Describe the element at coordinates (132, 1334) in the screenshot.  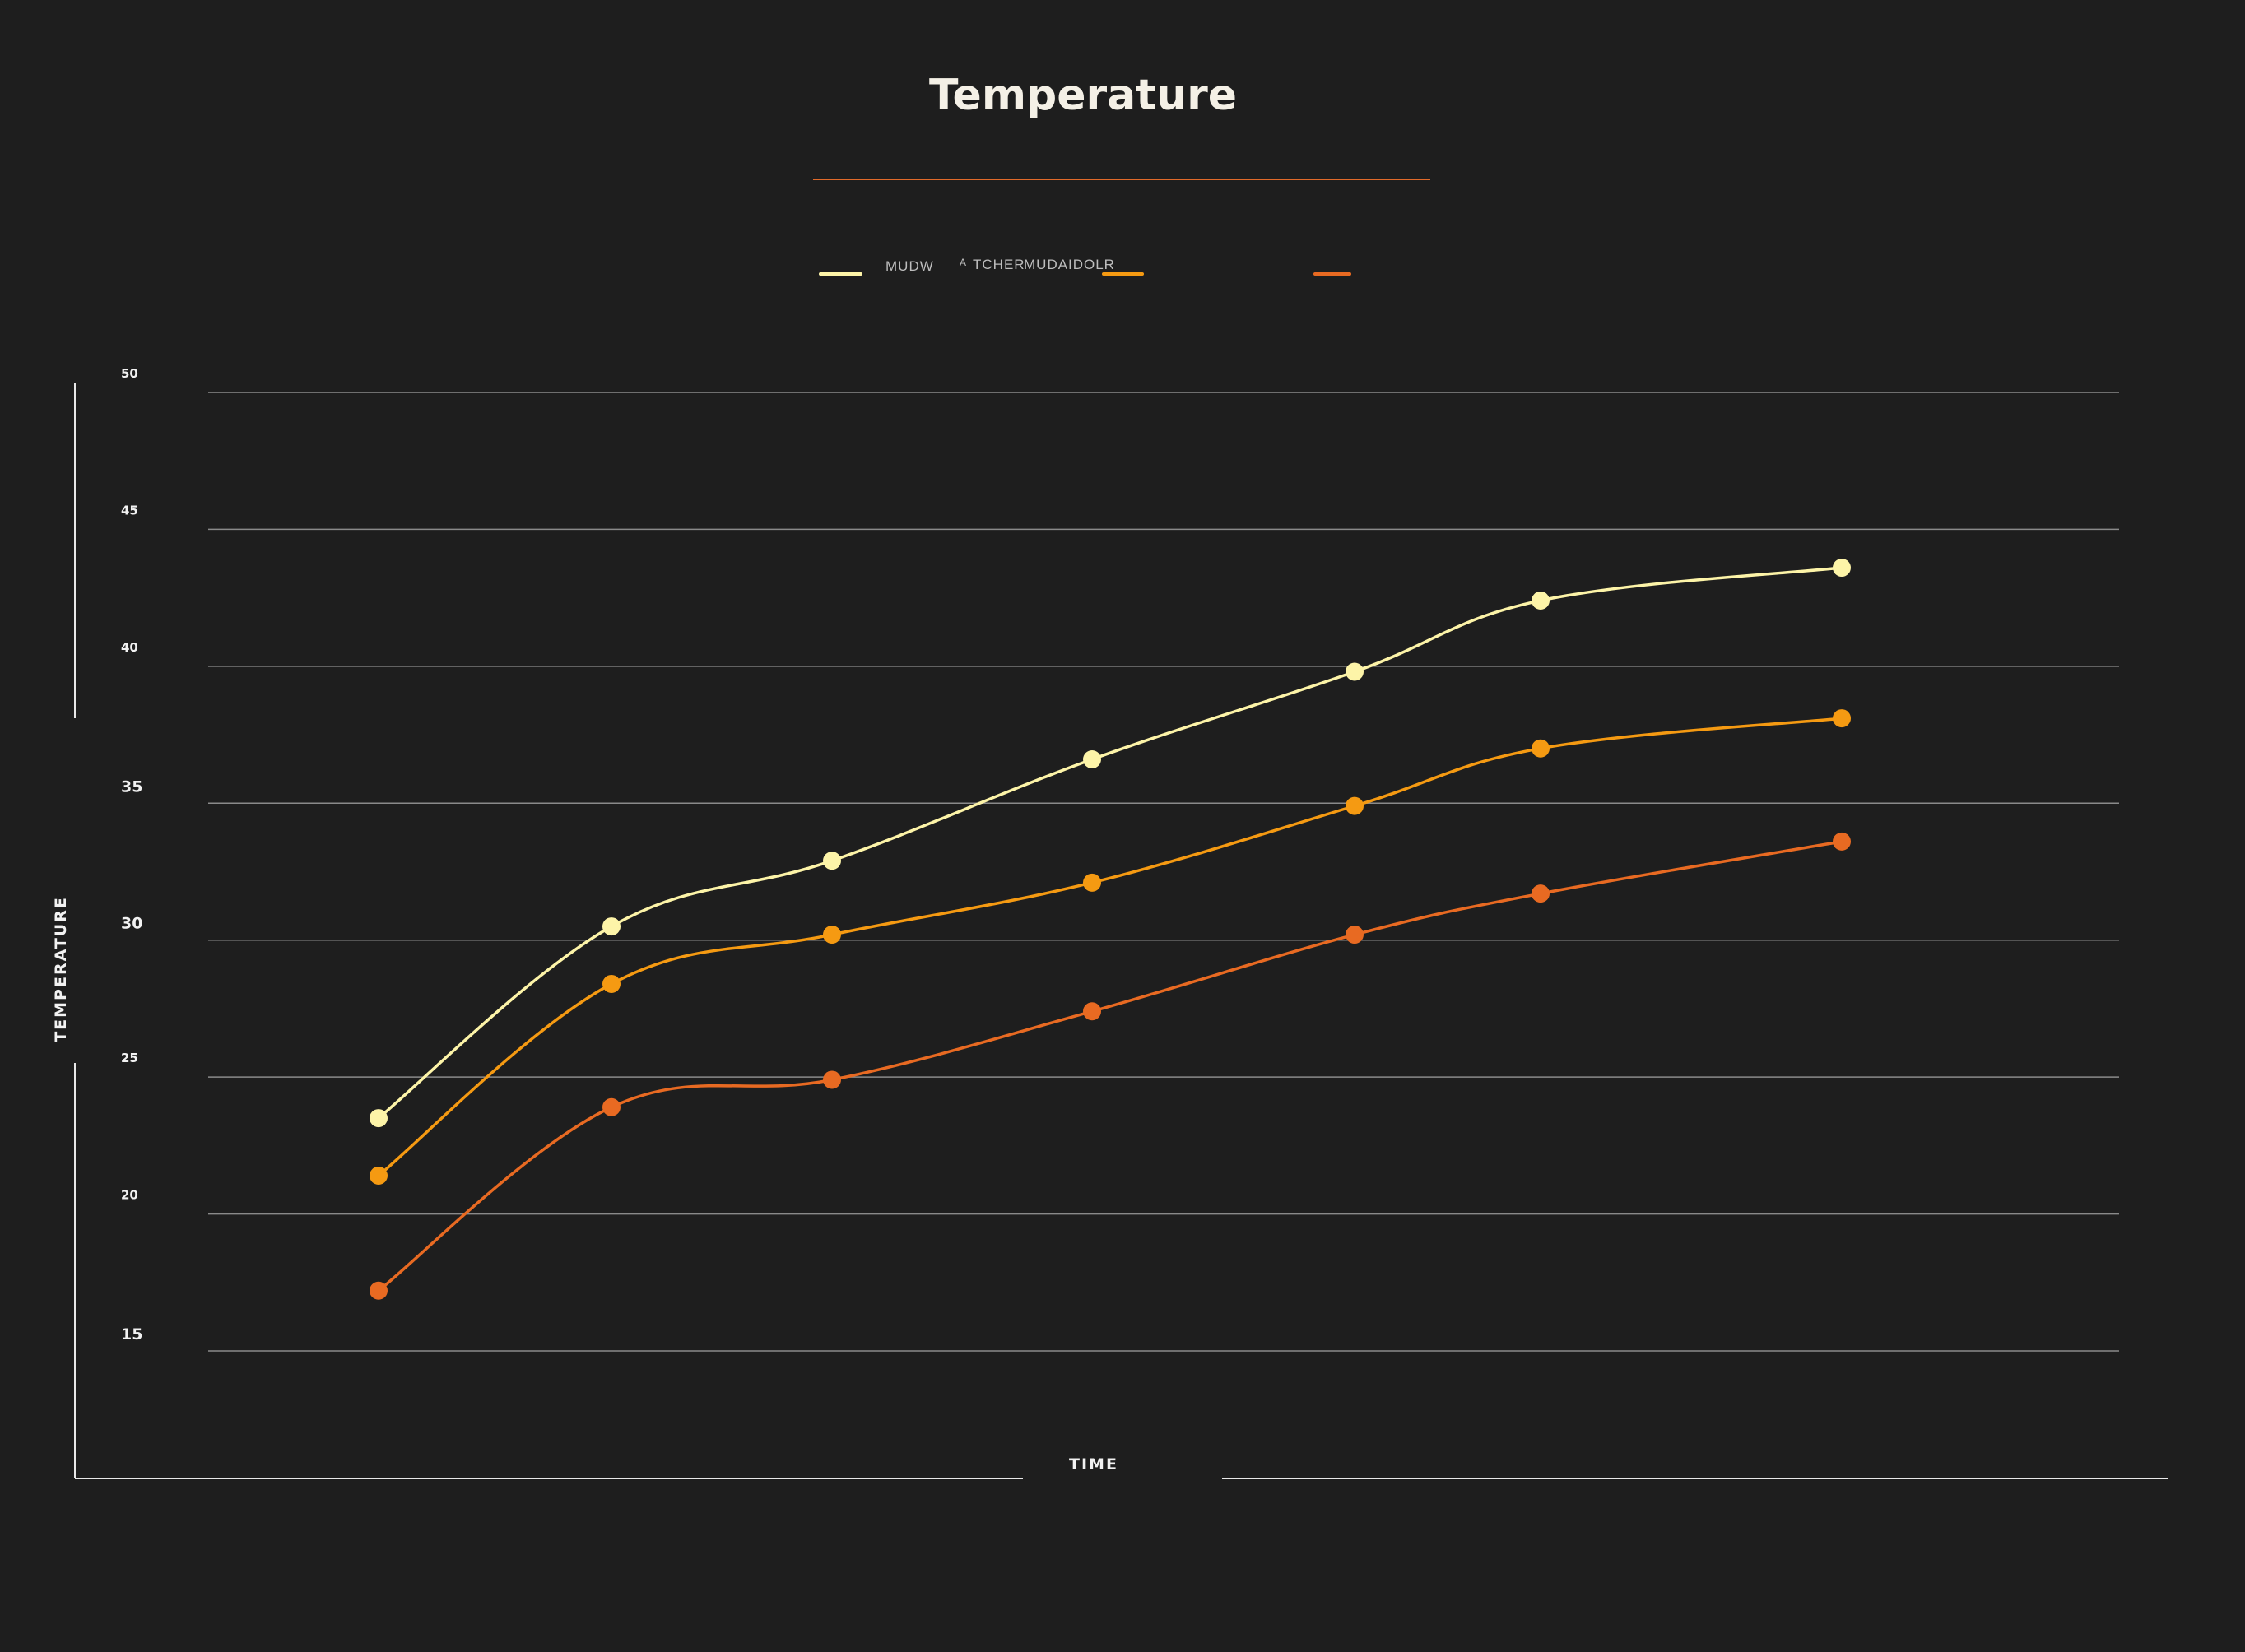
I see `y-tick-label-15: 15` at that location.